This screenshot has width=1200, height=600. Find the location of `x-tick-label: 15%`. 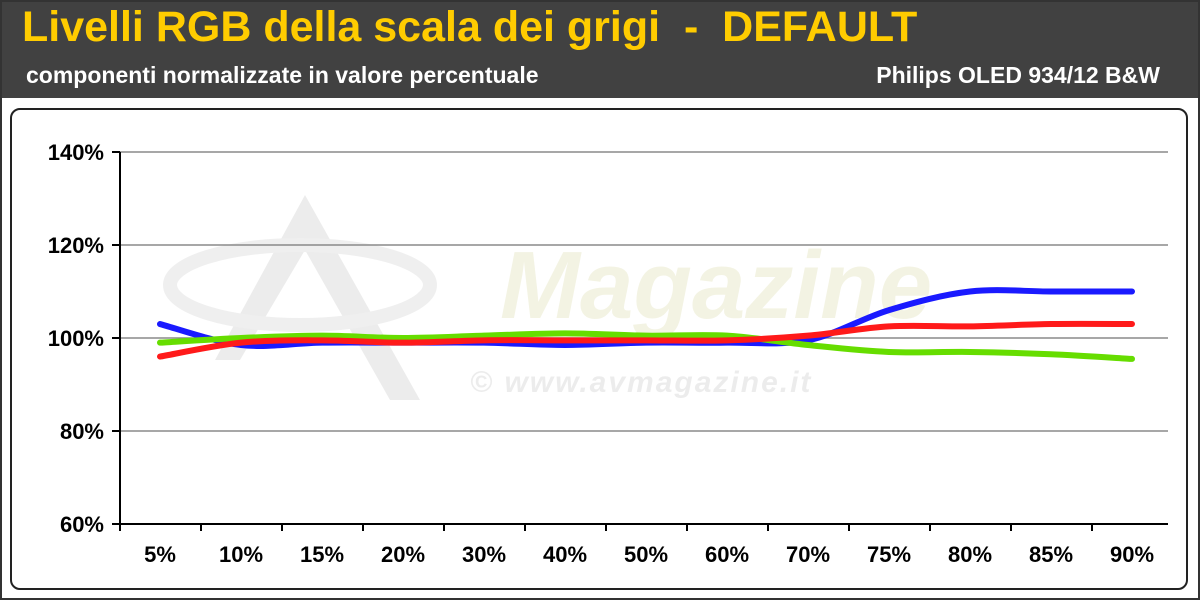

x-tick-label: 15% is located at coordinates (322, 554).